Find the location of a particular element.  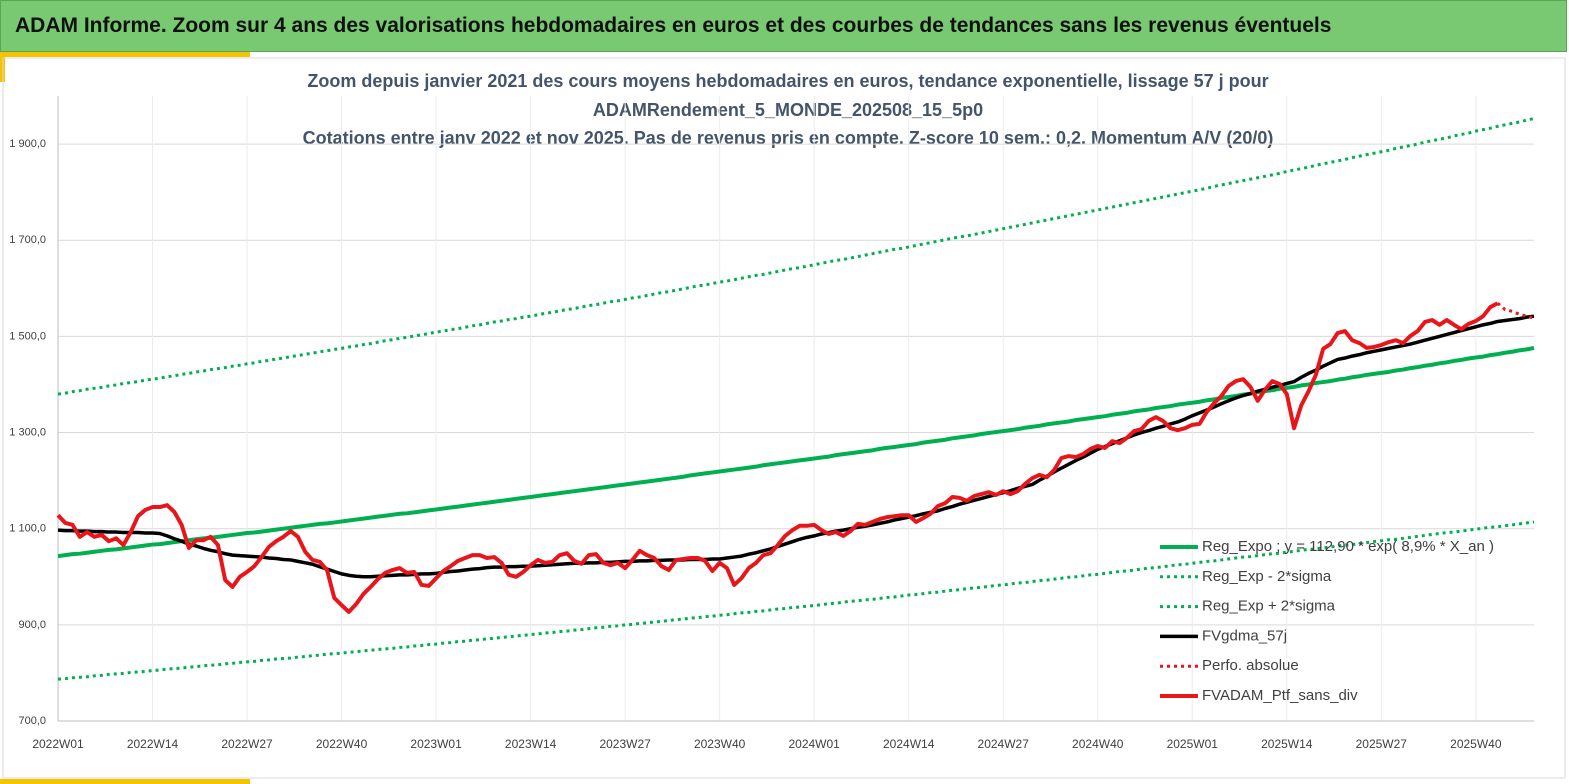

x-tick-label: 2025W40 is located at coordinates (1476, 744).